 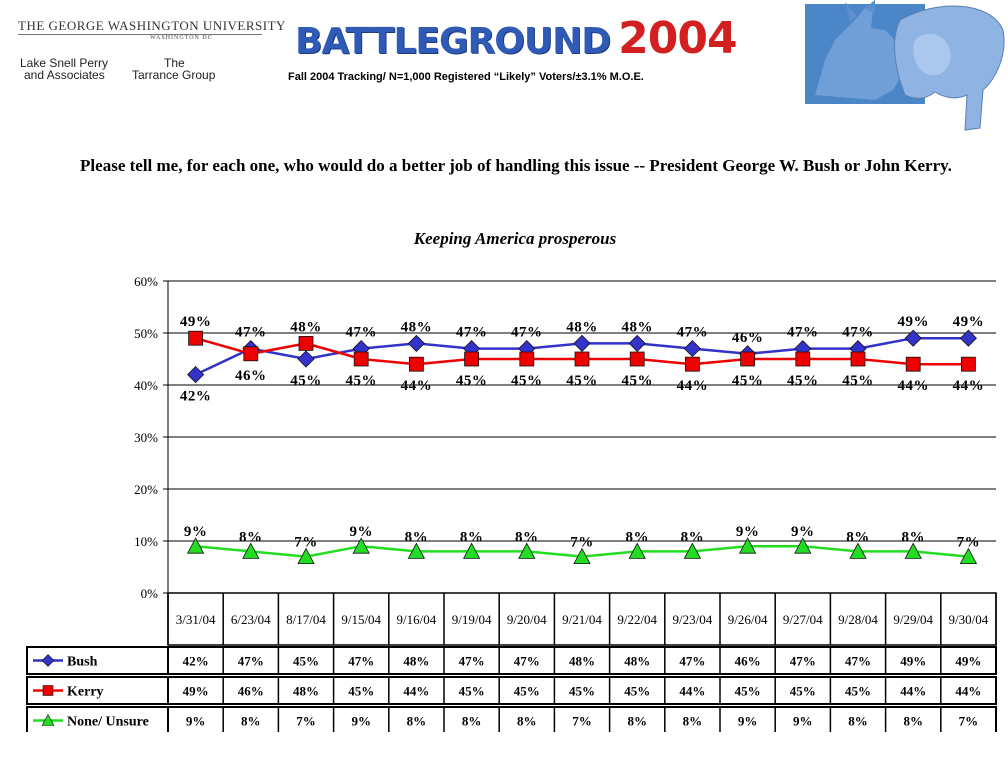 I want to click on logo-year: 2004, so click(x=677, y=38).